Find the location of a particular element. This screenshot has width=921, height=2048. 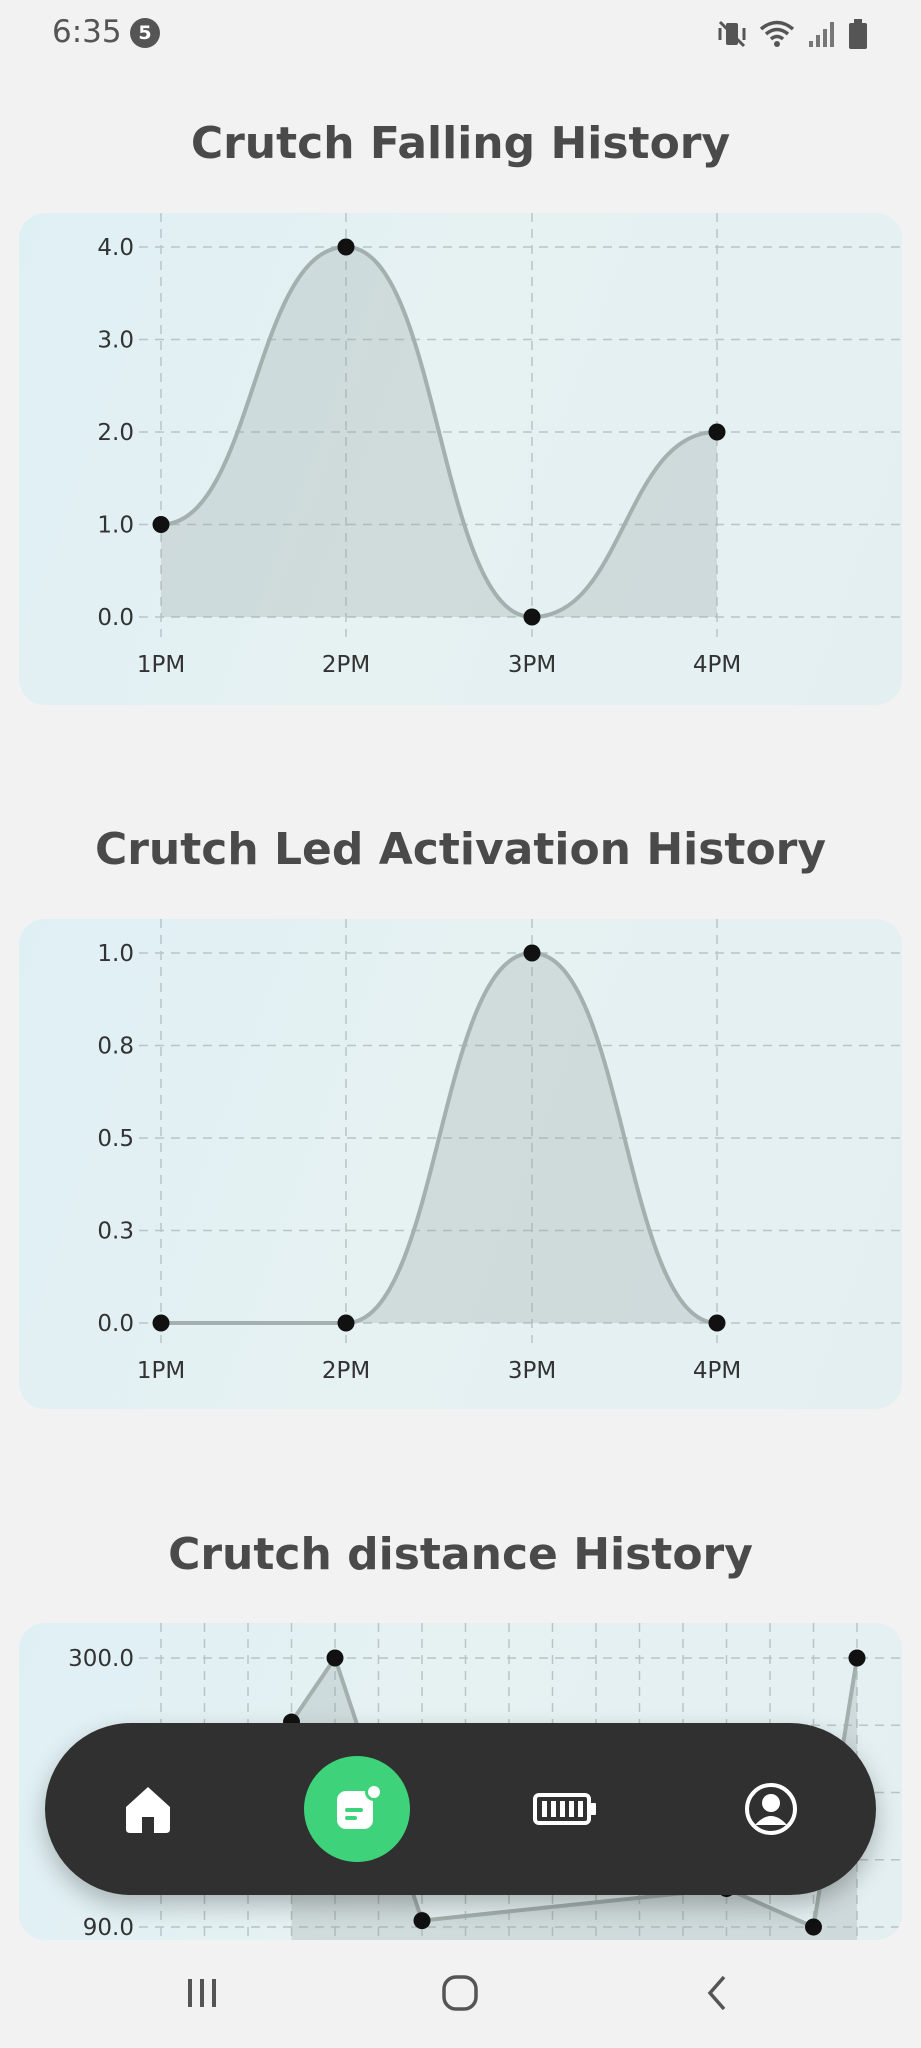

y-tick-label: 3.0 is located at coordinates (115, 341).